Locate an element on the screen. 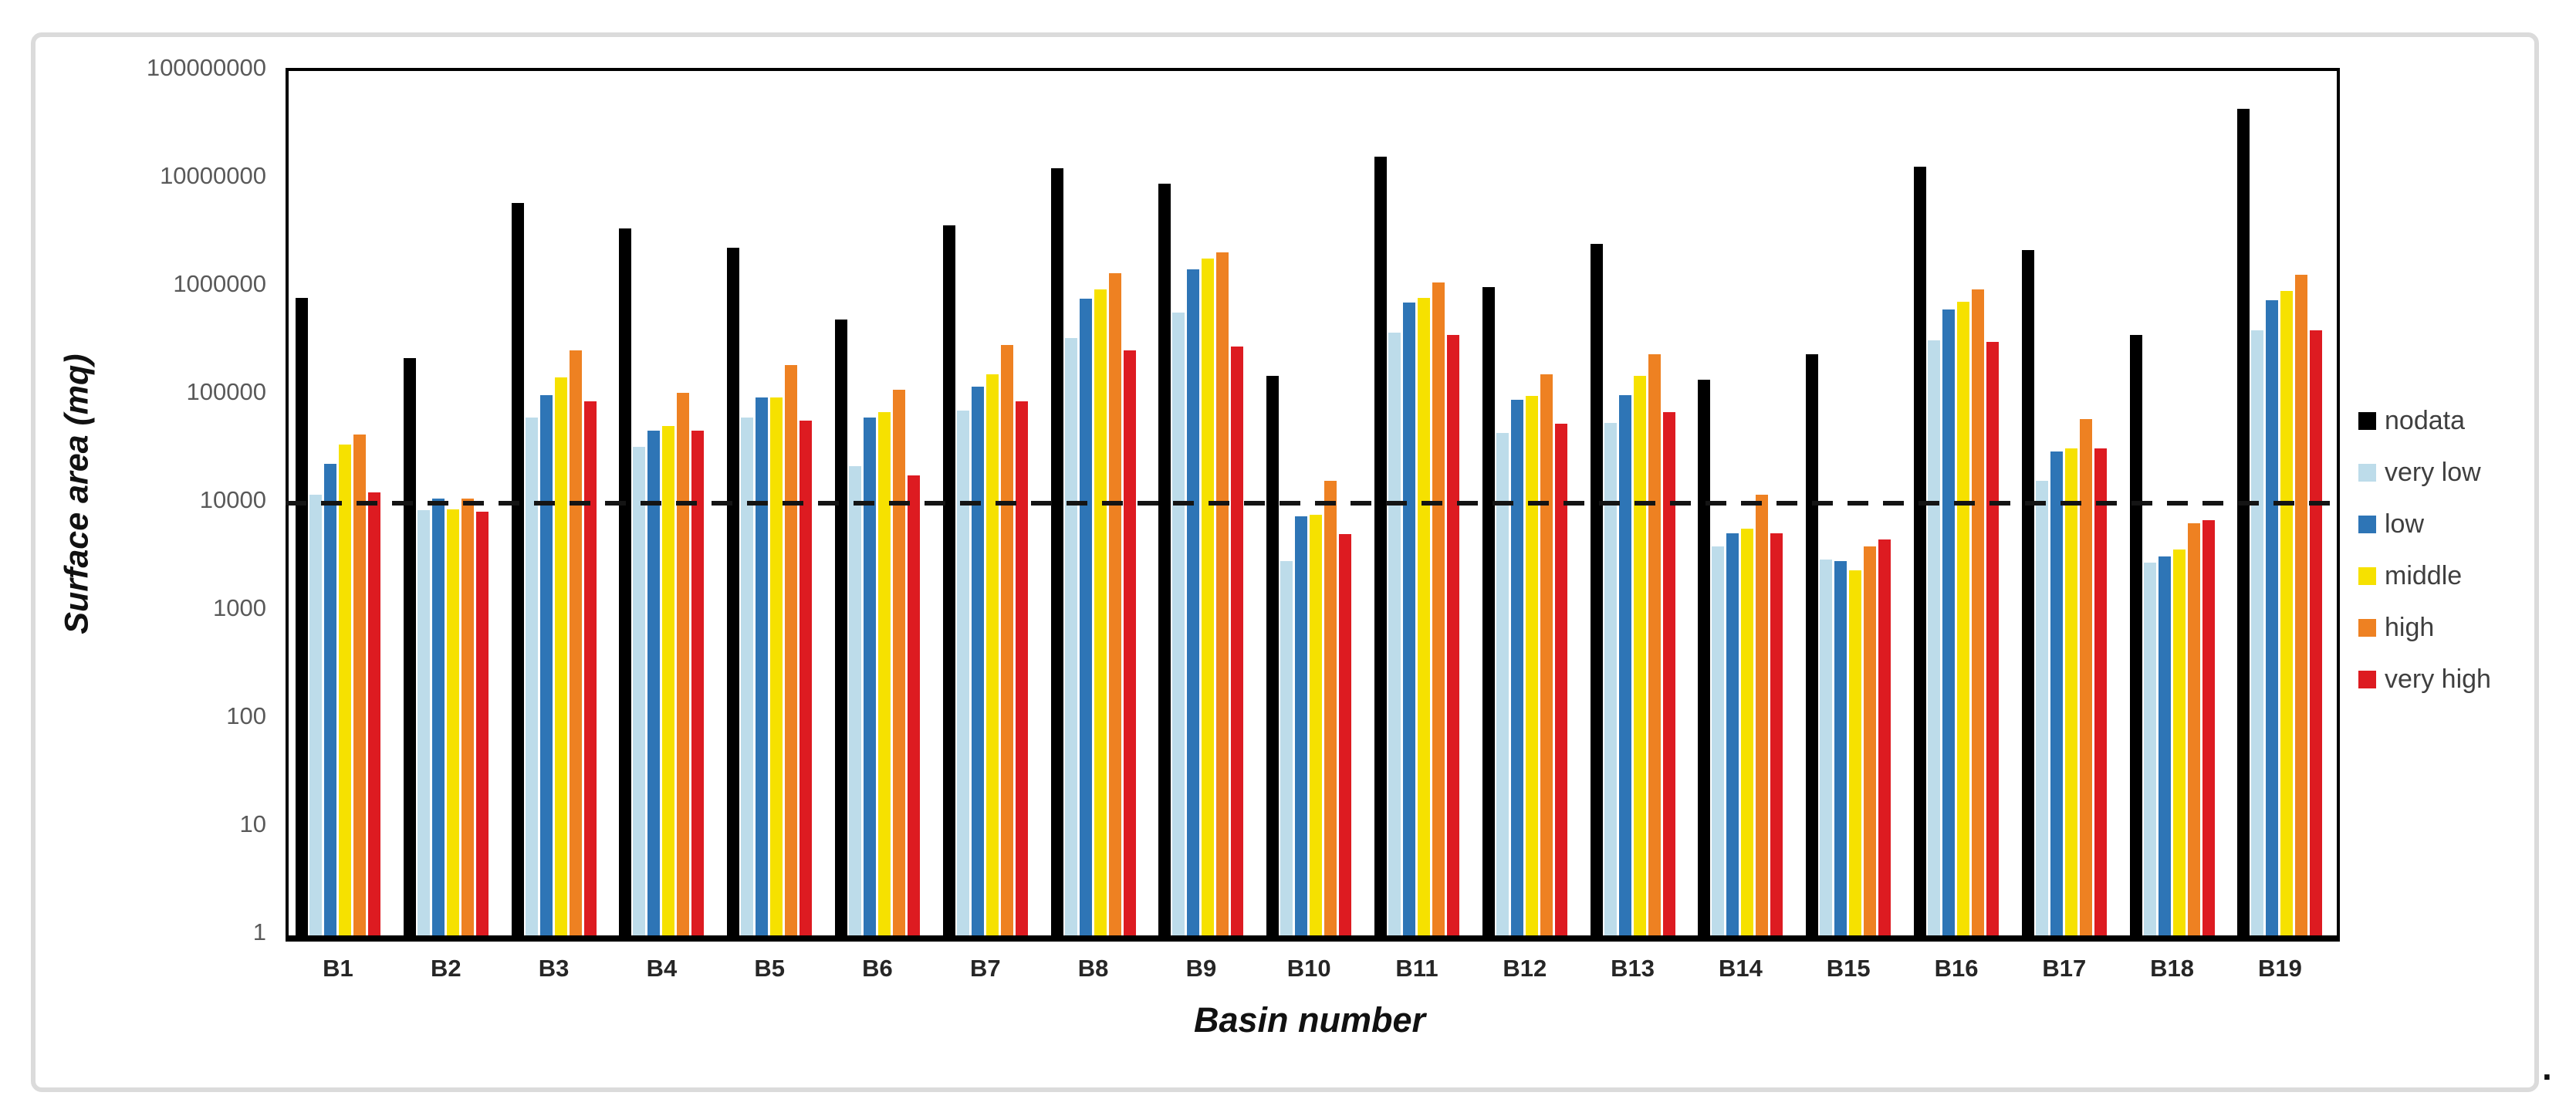  y-tick-label: 10000000 is located at coordinates (213, 175).